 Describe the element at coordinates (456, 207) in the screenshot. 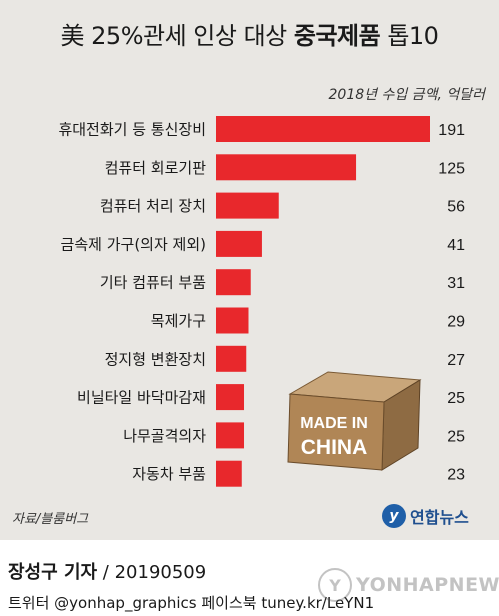

I see `value-label: 56` at that location.